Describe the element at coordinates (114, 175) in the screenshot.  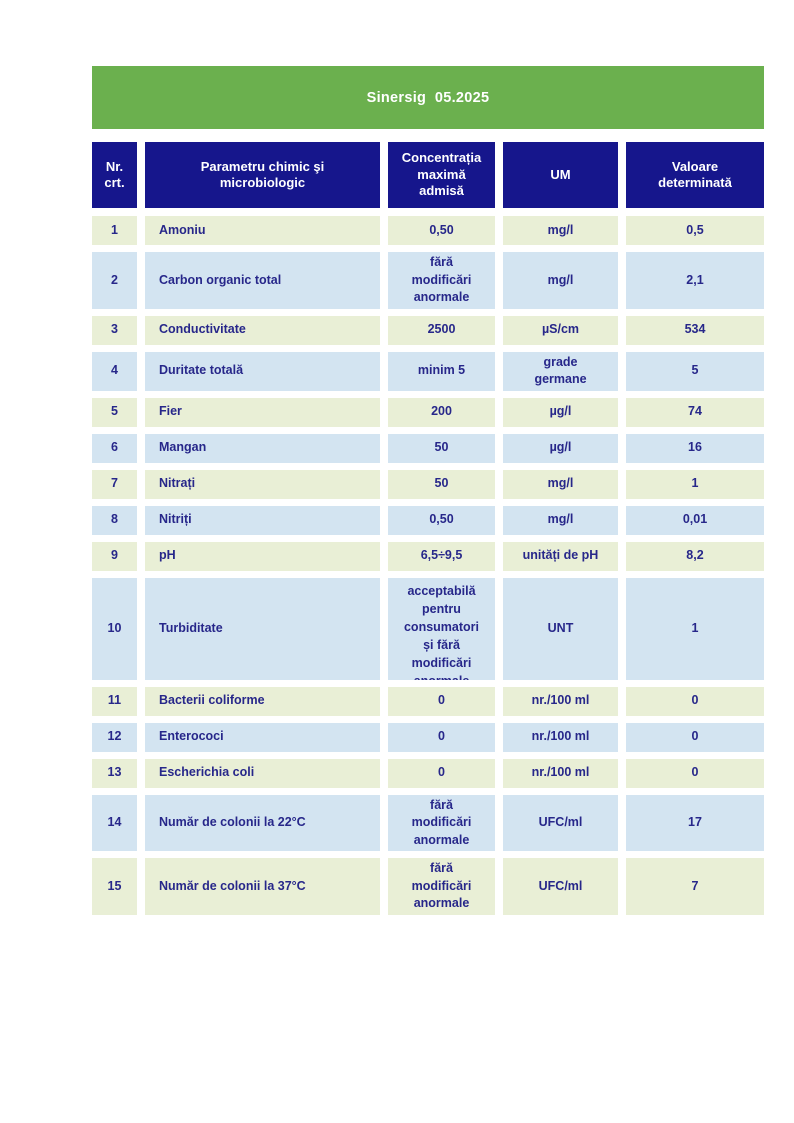
I see `header-nr-crt: Nr. crt.` at that location.